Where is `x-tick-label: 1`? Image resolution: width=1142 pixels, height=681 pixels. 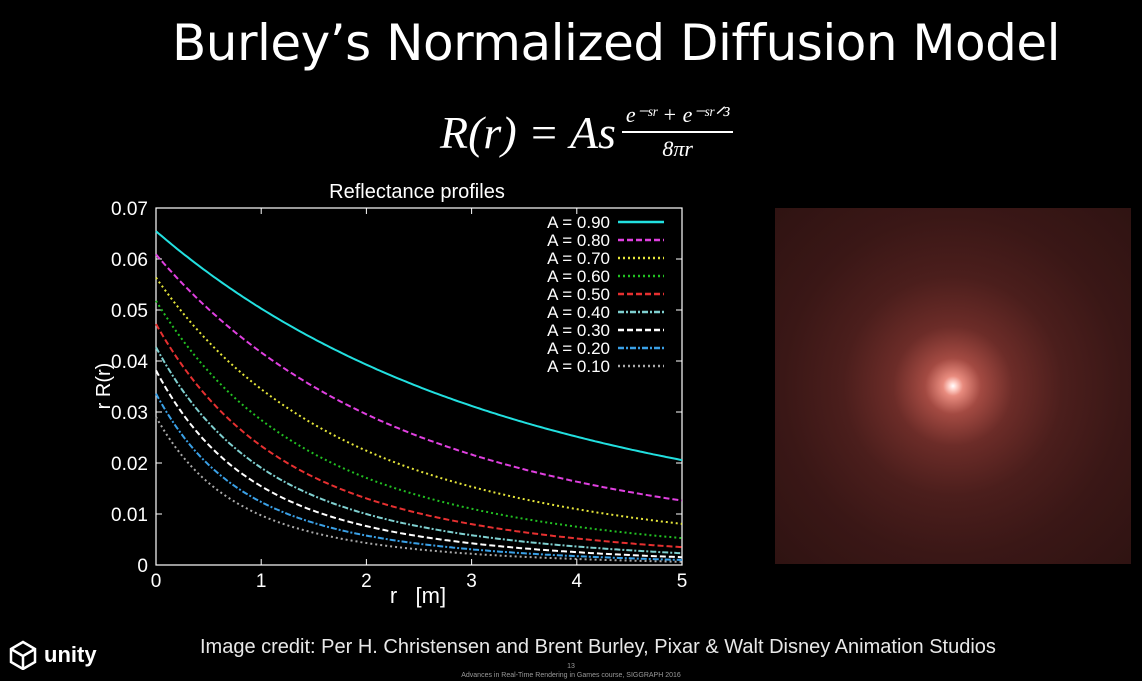 x-tick-label: 1 is located at coordinates (261, 581).